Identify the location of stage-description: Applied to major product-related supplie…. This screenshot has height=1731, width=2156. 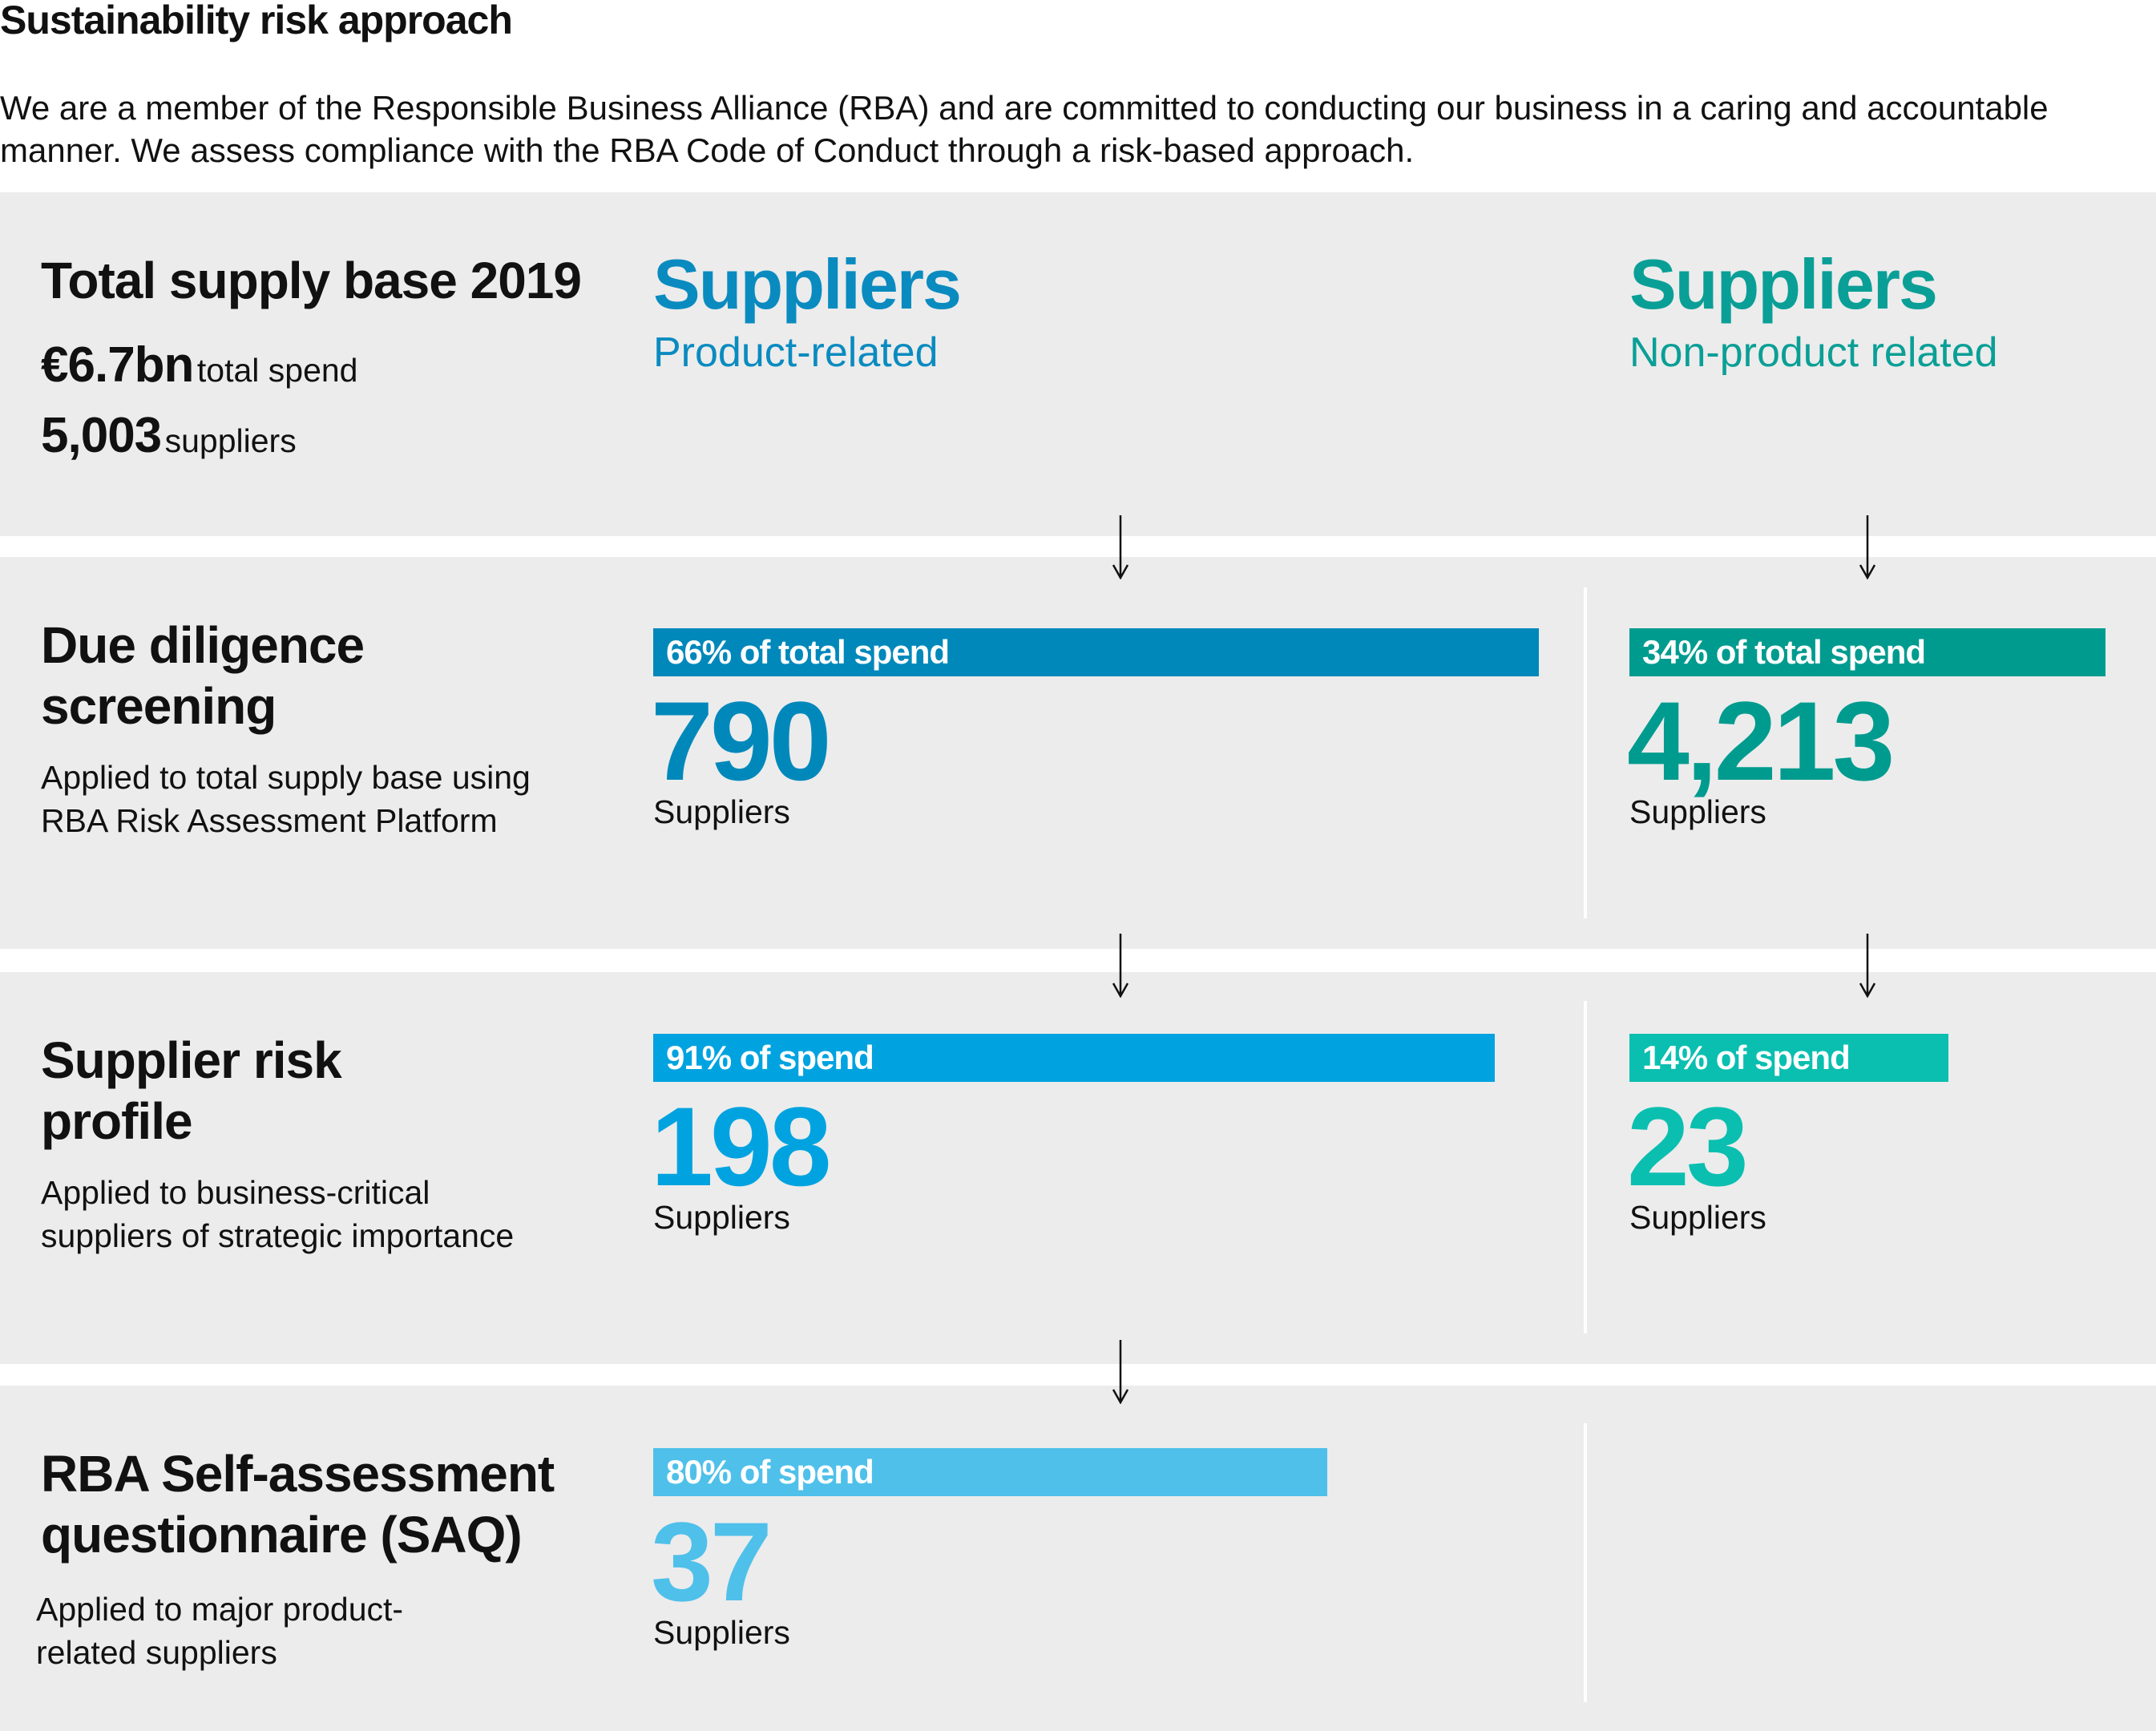
(220, 1631).